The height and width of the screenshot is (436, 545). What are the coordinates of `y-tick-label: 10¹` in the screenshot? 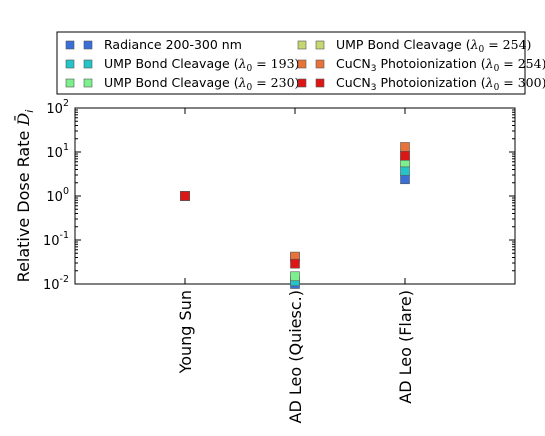 It's located at (57, 151).